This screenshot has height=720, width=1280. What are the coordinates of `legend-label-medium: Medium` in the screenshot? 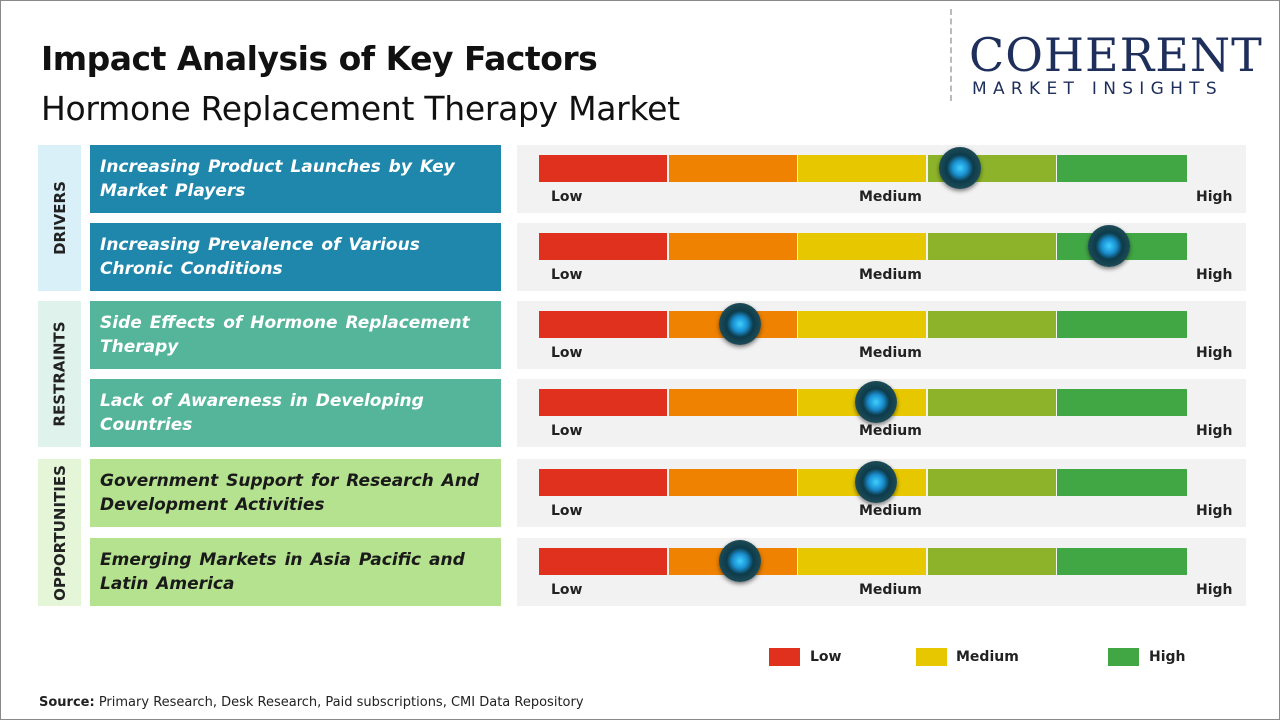 It's located at (987, 657).